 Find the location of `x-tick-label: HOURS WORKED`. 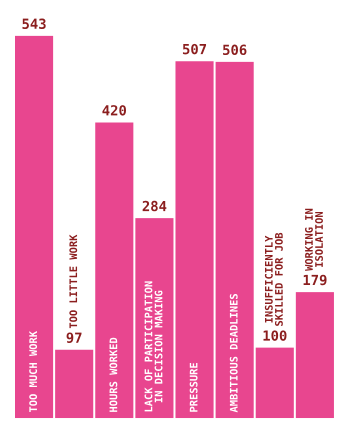

x-tick-label: HOURS WORKED is located at coordinates (113, 375).